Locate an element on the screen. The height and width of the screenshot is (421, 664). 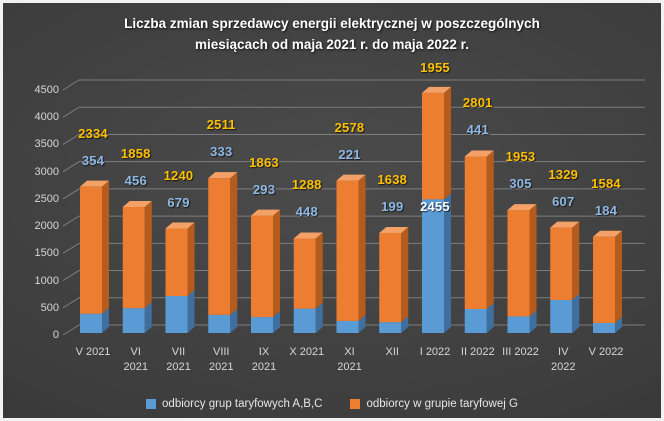
bar-side-abc-XII is located at coordinates (405, 324).